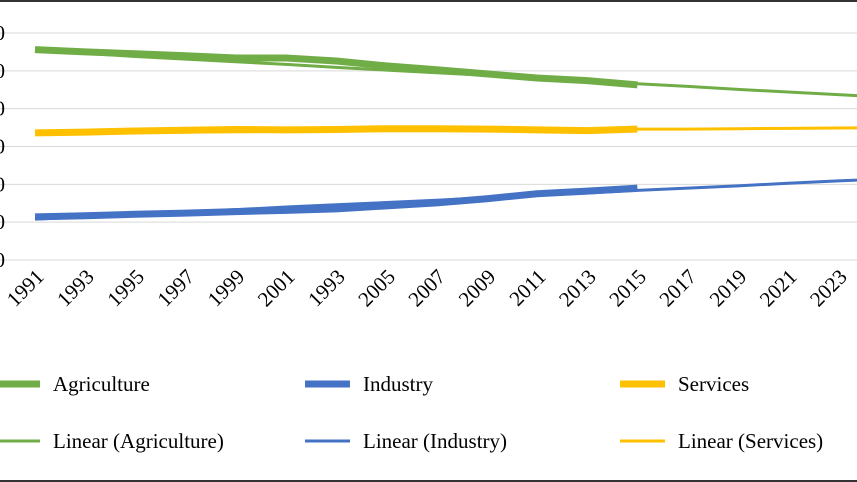 This screenshot has width=857, height=482. I want to click on x-tick-label: 1991, so click(25, 288).